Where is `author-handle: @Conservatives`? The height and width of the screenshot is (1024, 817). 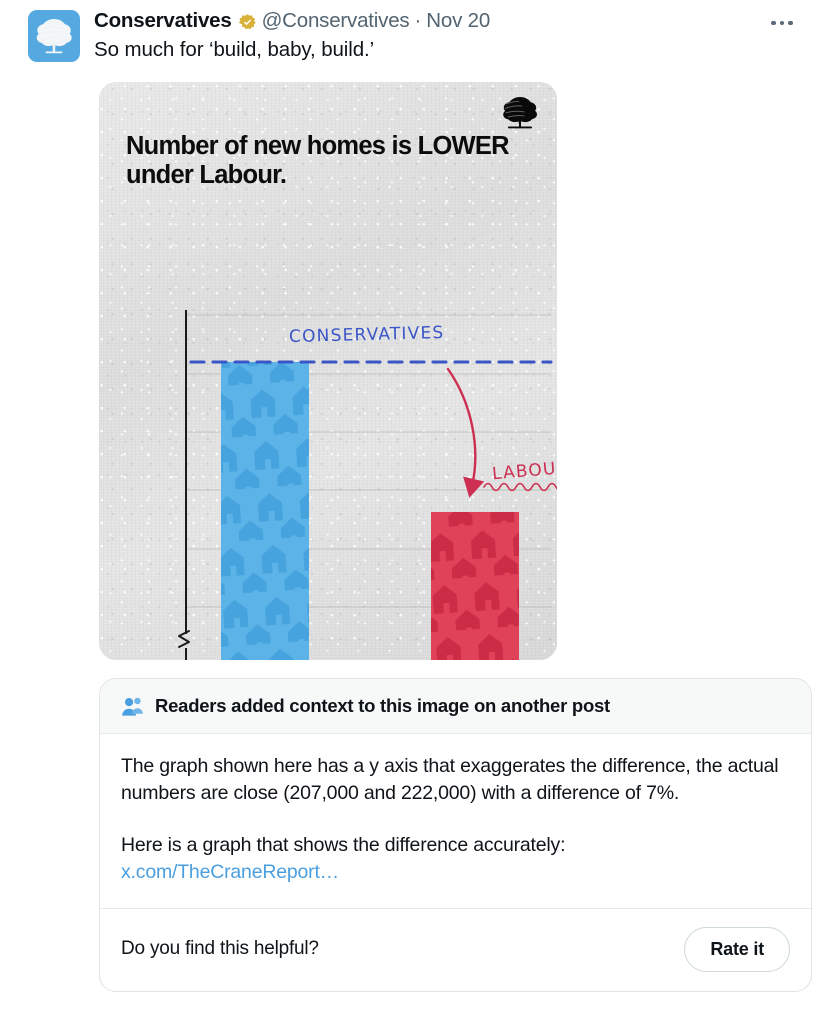 author-handle: @Conservatives is located at coordinates (335, 21).